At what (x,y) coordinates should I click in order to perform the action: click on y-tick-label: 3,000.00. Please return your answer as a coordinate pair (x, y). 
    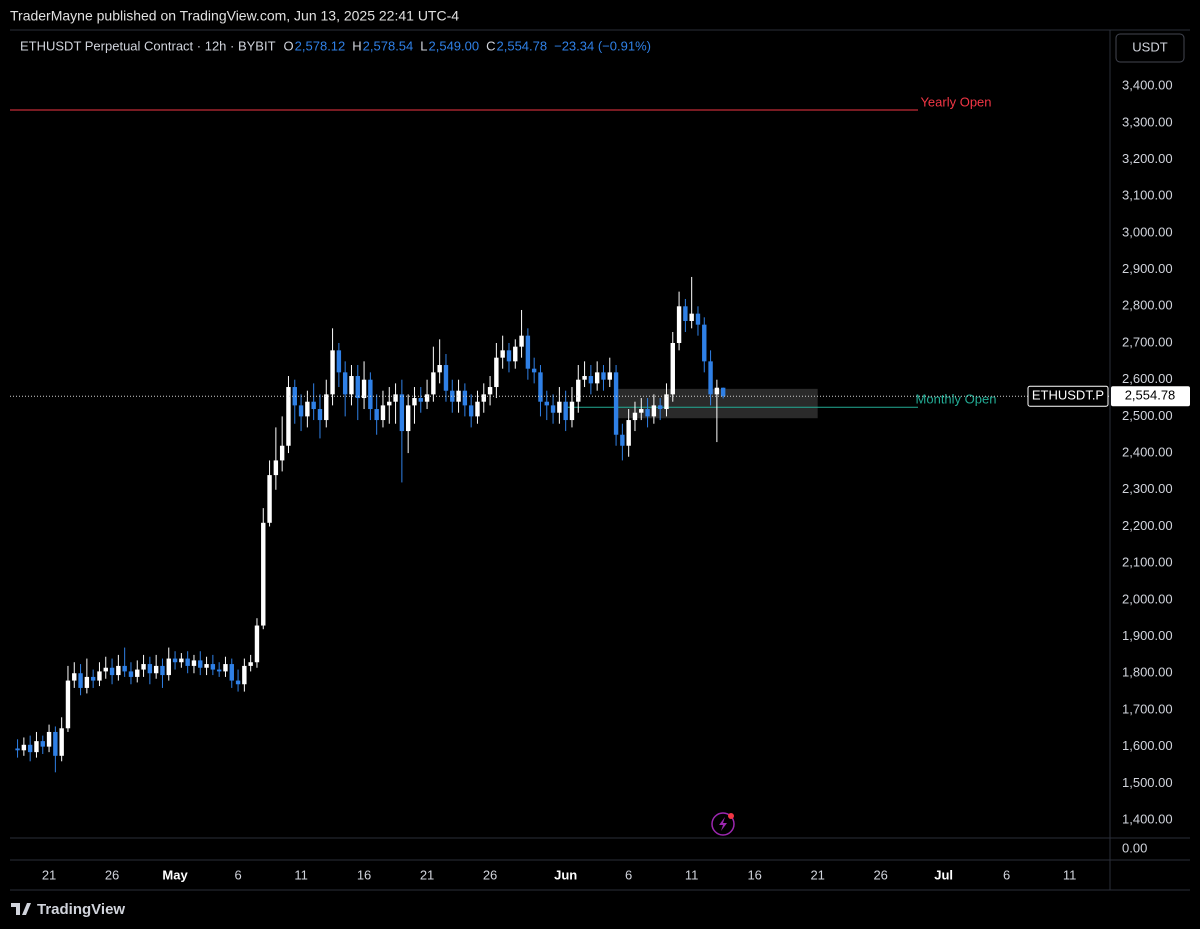
    Looking at the image, I should click on (1147, 231).